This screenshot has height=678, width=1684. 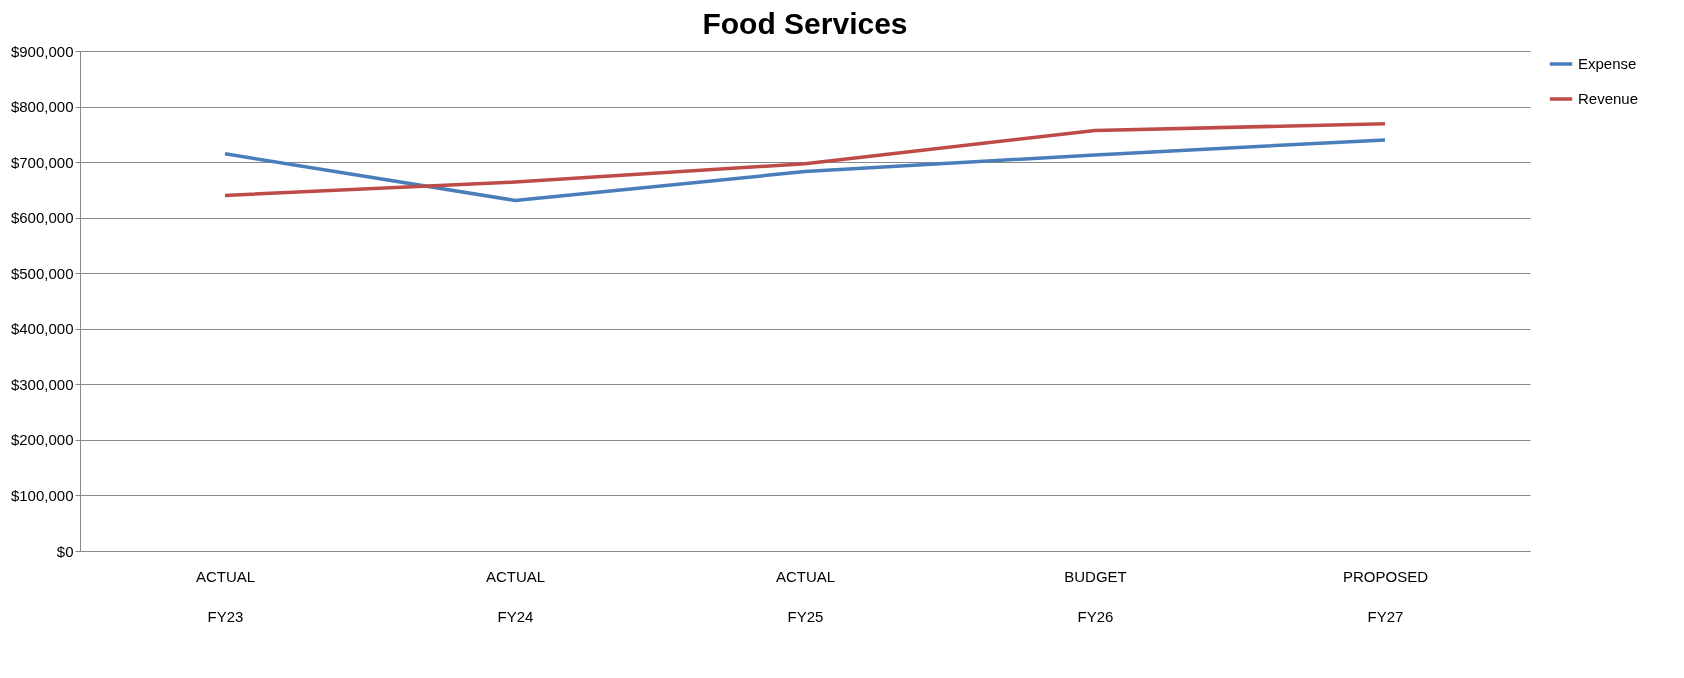 I want to click on y-tick-label: $200,000, so click(x=42, y=440).